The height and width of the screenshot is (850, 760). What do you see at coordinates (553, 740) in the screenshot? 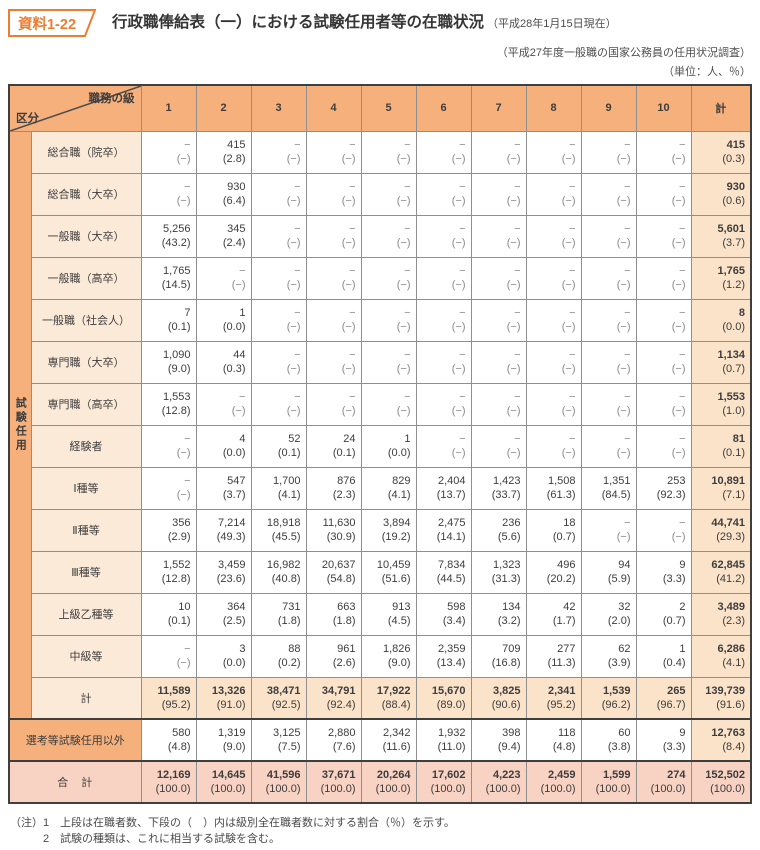
I see `data-cell: 118 (4.8)` at bounding box center [553, 740].